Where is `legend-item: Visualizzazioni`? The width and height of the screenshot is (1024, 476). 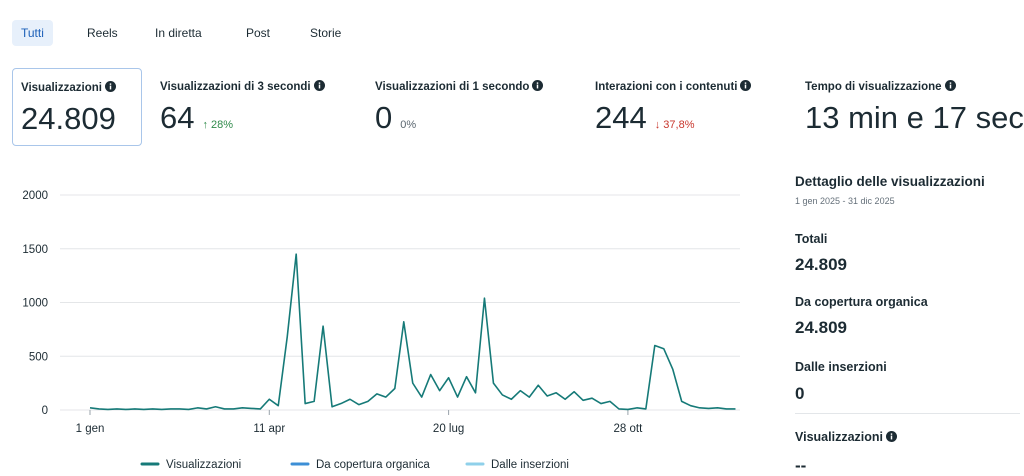
legend-item: Visualizzazioni is located at coordinates (190, 465).